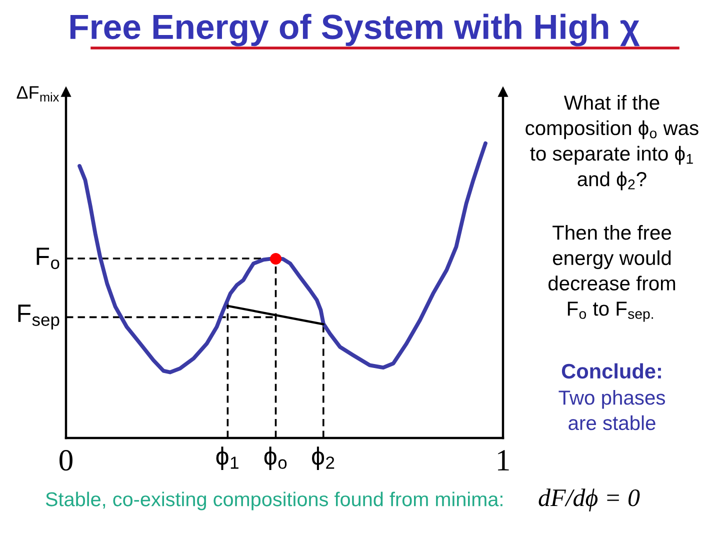  I want to click on x-tick-label: 0, so click(66, 460).